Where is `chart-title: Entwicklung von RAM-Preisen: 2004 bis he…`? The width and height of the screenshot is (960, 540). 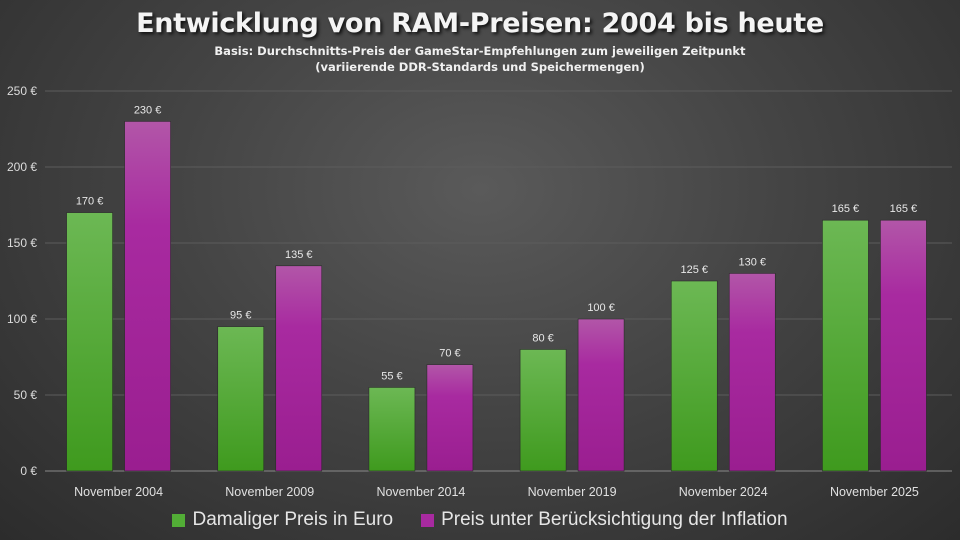
chart-title: Entwicklung von RAM-Preisen: 2004 bis he… is located at coordinates (480, 23).